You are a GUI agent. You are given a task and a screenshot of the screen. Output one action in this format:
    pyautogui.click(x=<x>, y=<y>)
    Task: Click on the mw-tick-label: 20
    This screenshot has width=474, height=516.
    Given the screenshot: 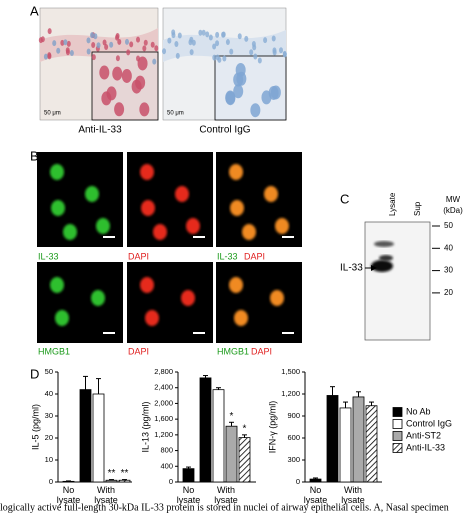 What is the action you would take?
    pyautogui.click(x=448, y=292)
    